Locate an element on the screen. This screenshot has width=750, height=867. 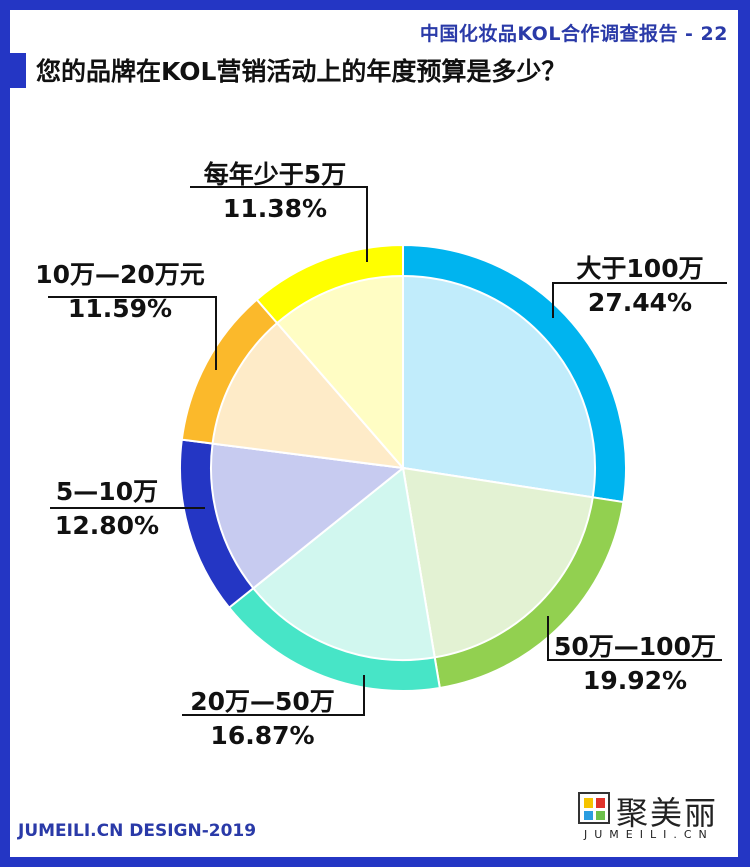
label-category: 20万—50万 is located at coordinates (262, 701).